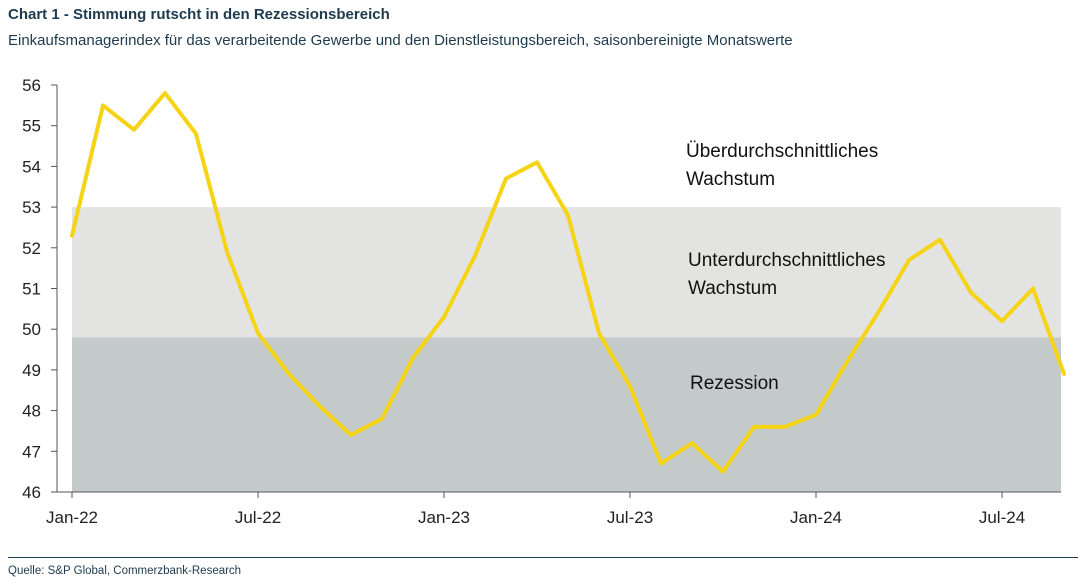 The height and width of the screenshot is (588, 1085). What do you see at coordinates (31, 370) in the screenshot?
I see `y-tick-label-49: 49` at bounding box center [31, 370].